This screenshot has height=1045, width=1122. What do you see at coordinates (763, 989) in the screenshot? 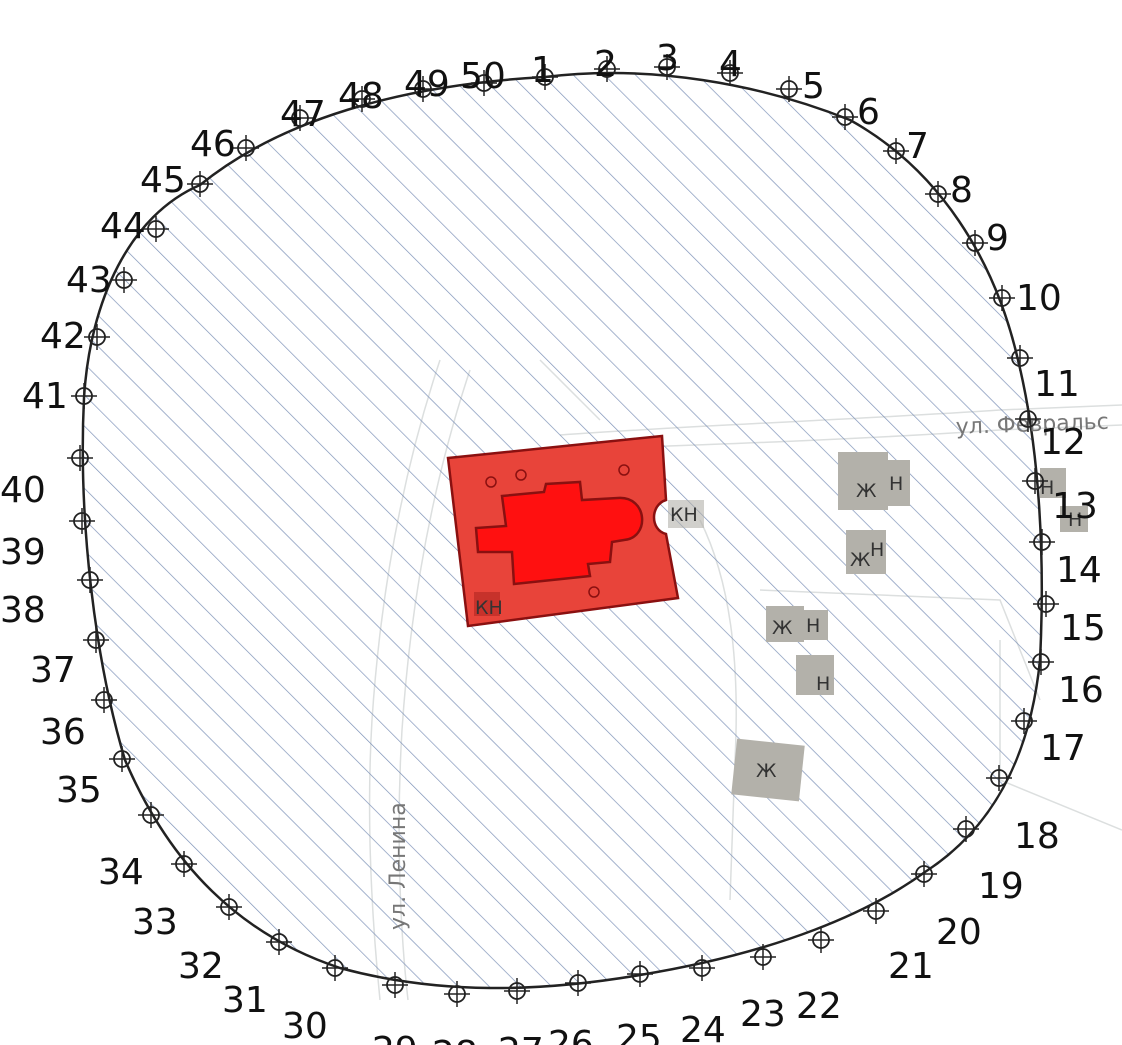
I see `boundary-point-23: 23` at bounding box center [763, 989].